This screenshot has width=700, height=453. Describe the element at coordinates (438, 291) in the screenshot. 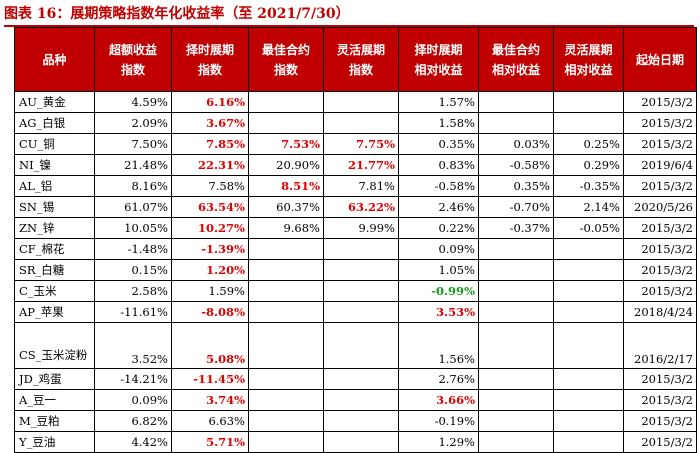

I see `table-cell: -0.99%` at that location.